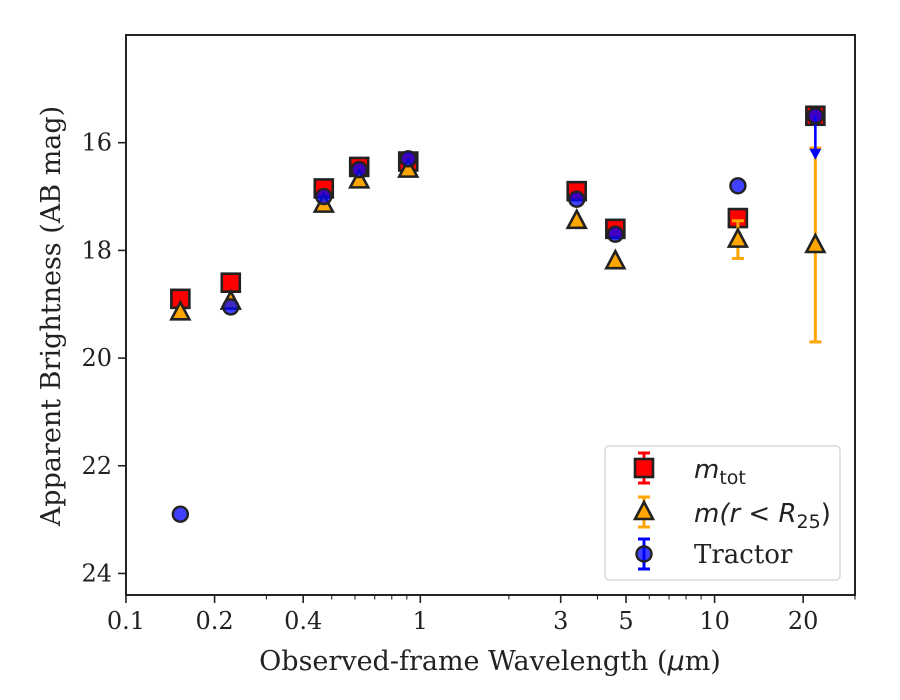  I want to click on legend-label-mtot-sub: tot, so click(732, 478).